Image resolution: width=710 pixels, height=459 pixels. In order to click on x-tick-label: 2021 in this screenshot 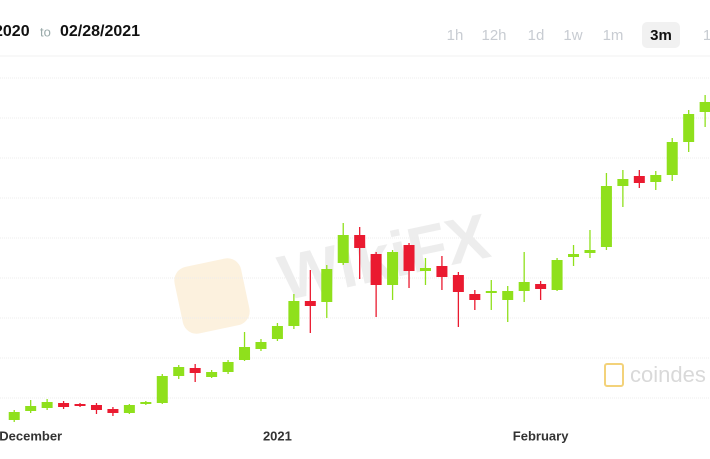, I will do `click(277, 435)`.